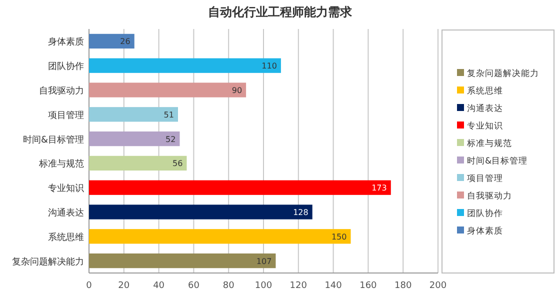 Image resolution: width=557 pixels, height=296 pixels. Describe the element at coordinates (299, 286) in the screenshot. I see `x-tick-label: 120` at that location.